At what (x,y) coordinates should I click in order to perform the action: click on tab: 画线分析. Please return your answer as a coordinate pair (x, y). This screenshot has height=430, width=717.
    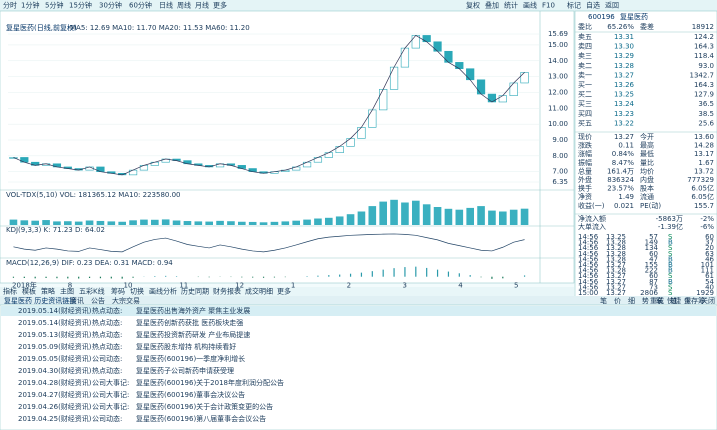
    Looking at the image, I should click on (163, 291).